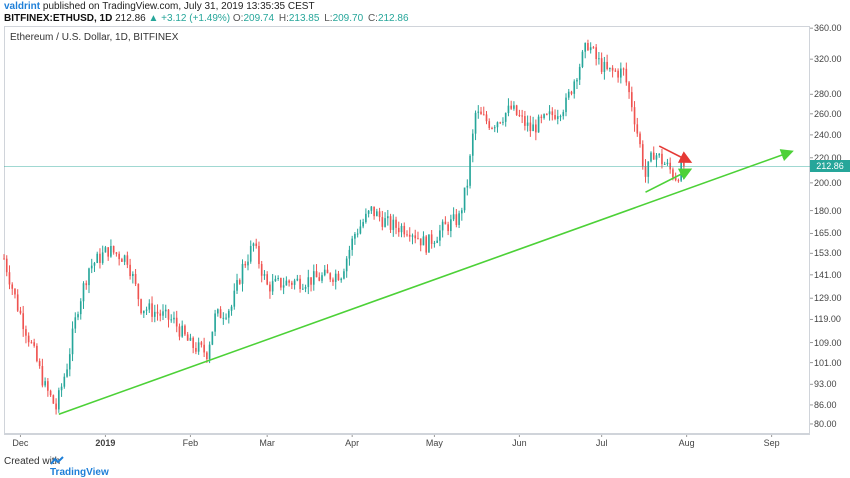  Describe the element at coordinates (304, 18) in the screenshot. I see `high-value: 213.85` at that location.